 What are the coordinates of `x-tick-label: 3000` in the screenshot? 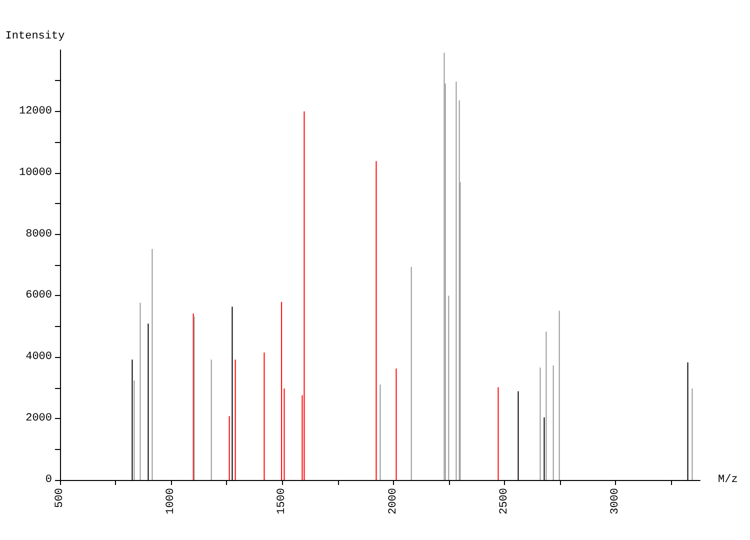 It's located at (616, 501).